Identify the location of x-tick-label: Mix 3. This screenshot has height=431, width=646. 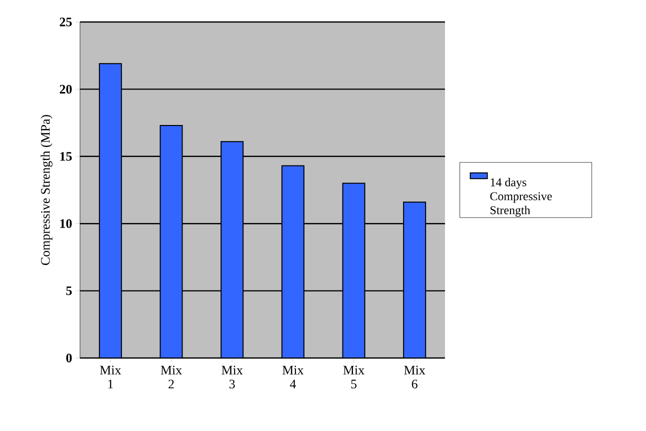
(232, 377).